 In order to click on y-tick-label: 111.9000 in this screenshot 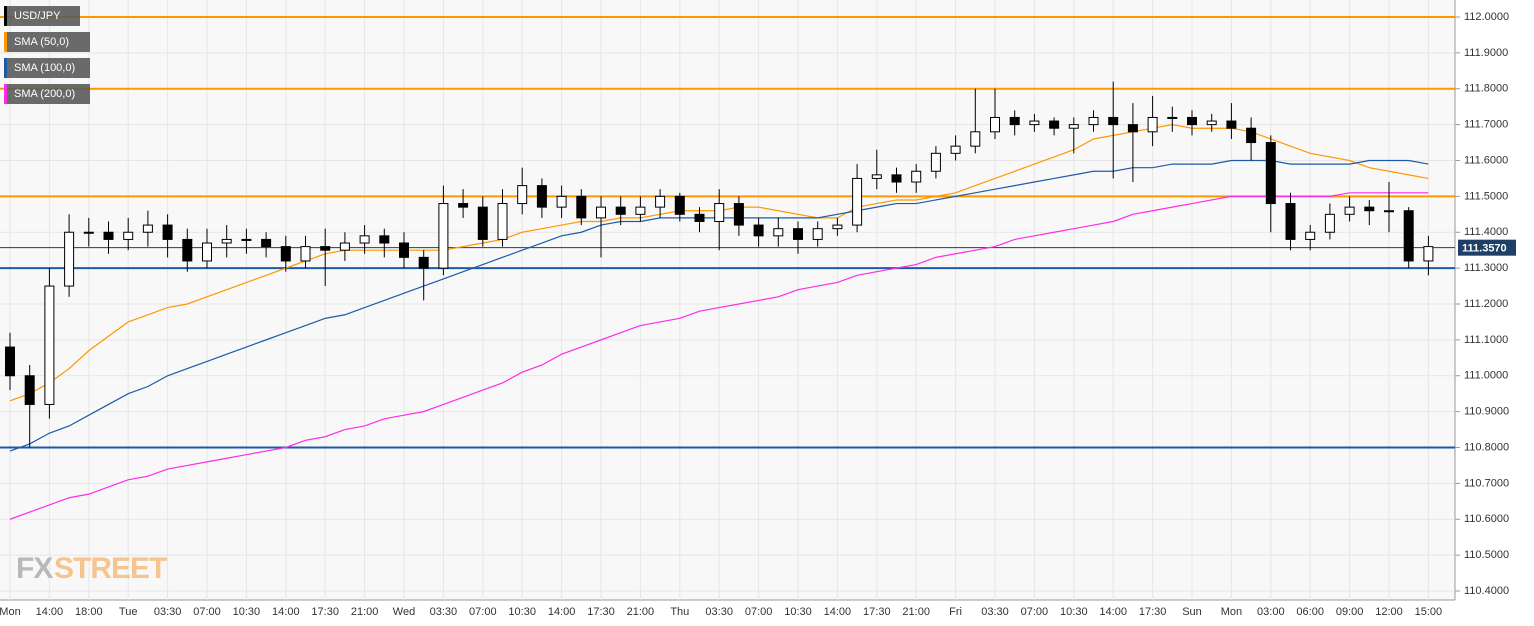, I will do `click(1486, 53)`.